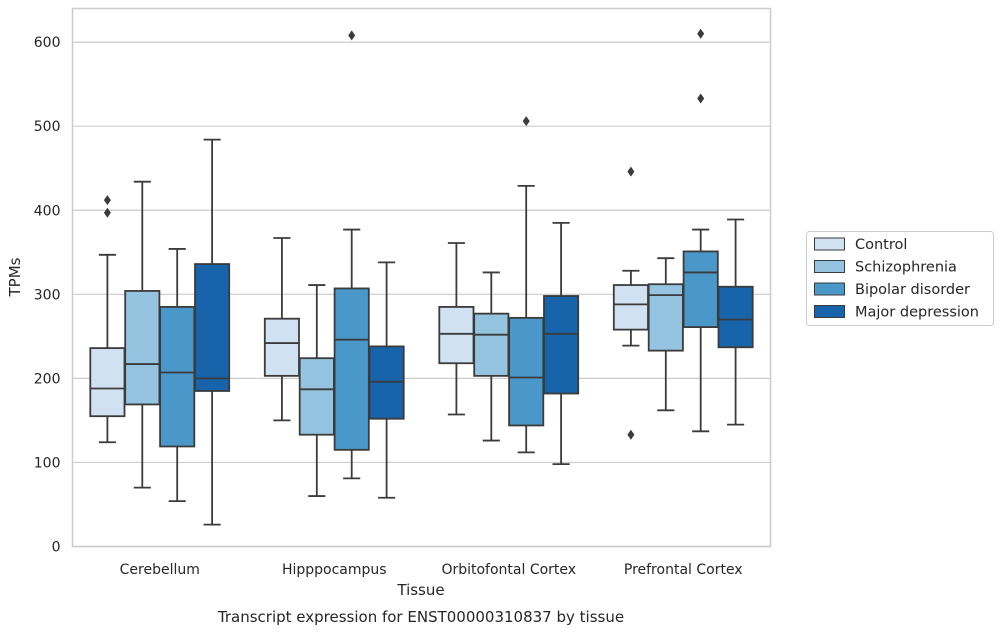 The image size is (1002, 634). I want to click on y-tick-label: 400, so click(47, 211).